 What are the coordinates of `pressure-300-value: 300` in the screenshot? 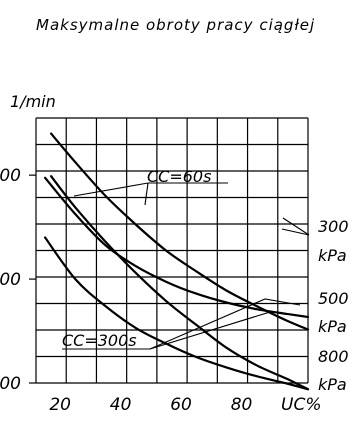 It's located at (333, 226).